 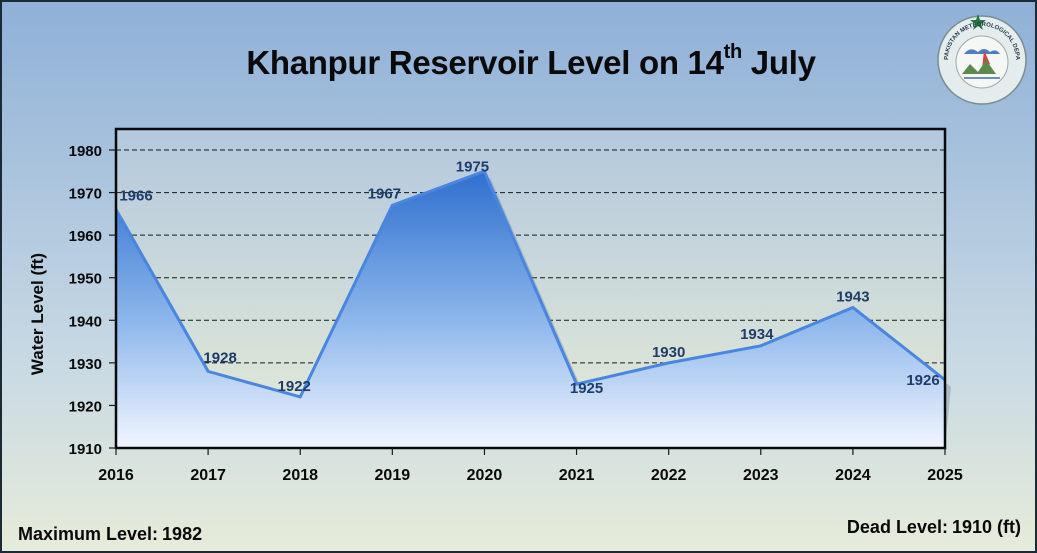 What do you see at coordinates (945, 475) in the screenshot?
I see `x-tick-label-2025: 2025` at bounding box center [945, 475].